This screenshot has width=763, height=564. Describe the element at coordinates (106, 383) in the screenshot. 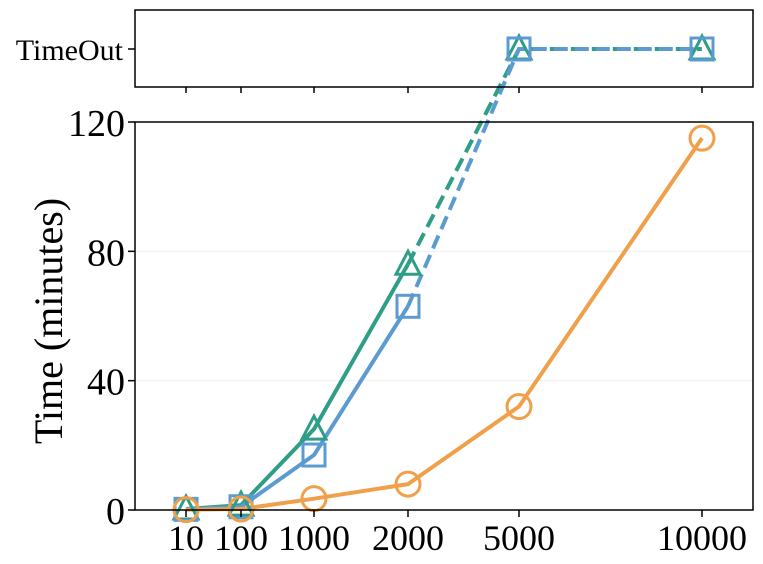

I see `y-tick-label-1: 40` at that location.